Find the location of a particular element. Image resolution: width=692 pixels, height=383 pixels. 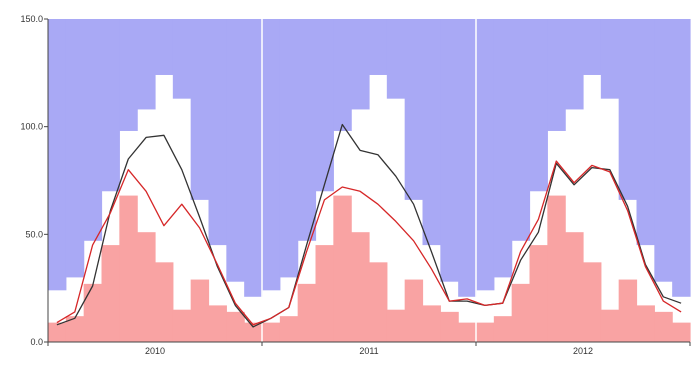

x-tick-label: 2010 is located at coordinates (155, 351).